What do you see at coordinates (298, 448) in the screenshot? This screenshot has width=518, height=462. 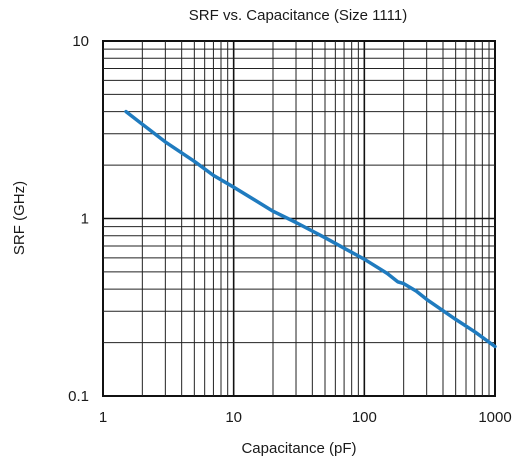 I see `x-axis-label: Capacitance (pF)` at bounding box center [298, 448].